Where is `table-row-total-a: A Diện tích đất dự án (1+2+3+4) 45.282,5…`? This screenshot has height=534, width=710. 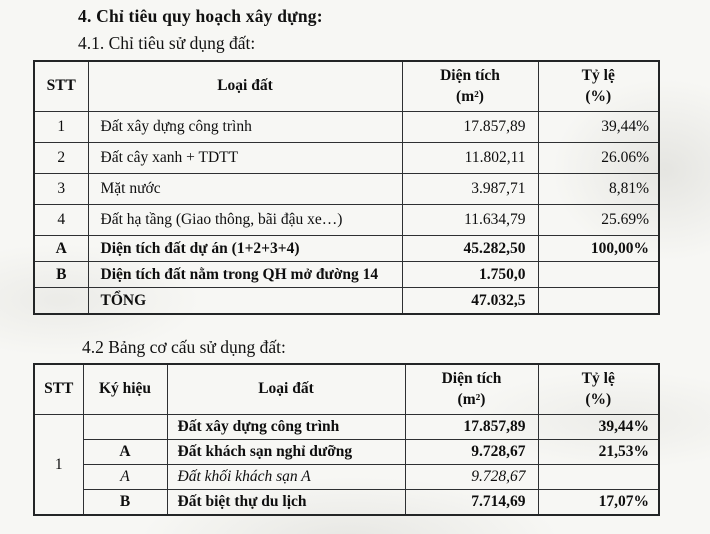 table-row-total-a: A Diện tích đất dự án (1+2+3+4) 45.282,5… is located at coordinates (346, 248).